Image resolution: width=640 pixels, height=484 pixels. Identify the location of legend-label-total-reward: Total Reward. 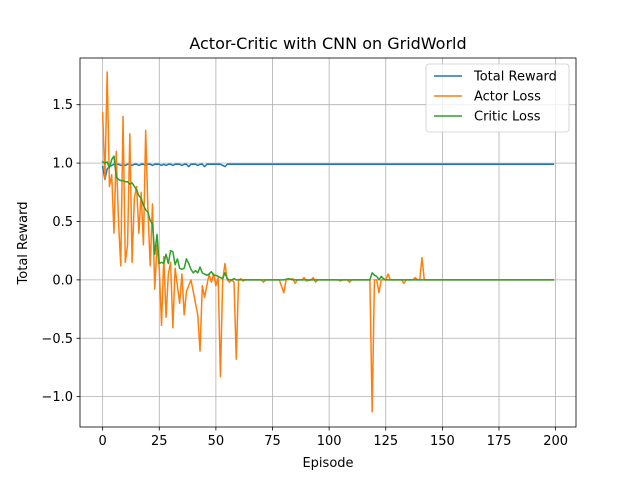
(515, 77).